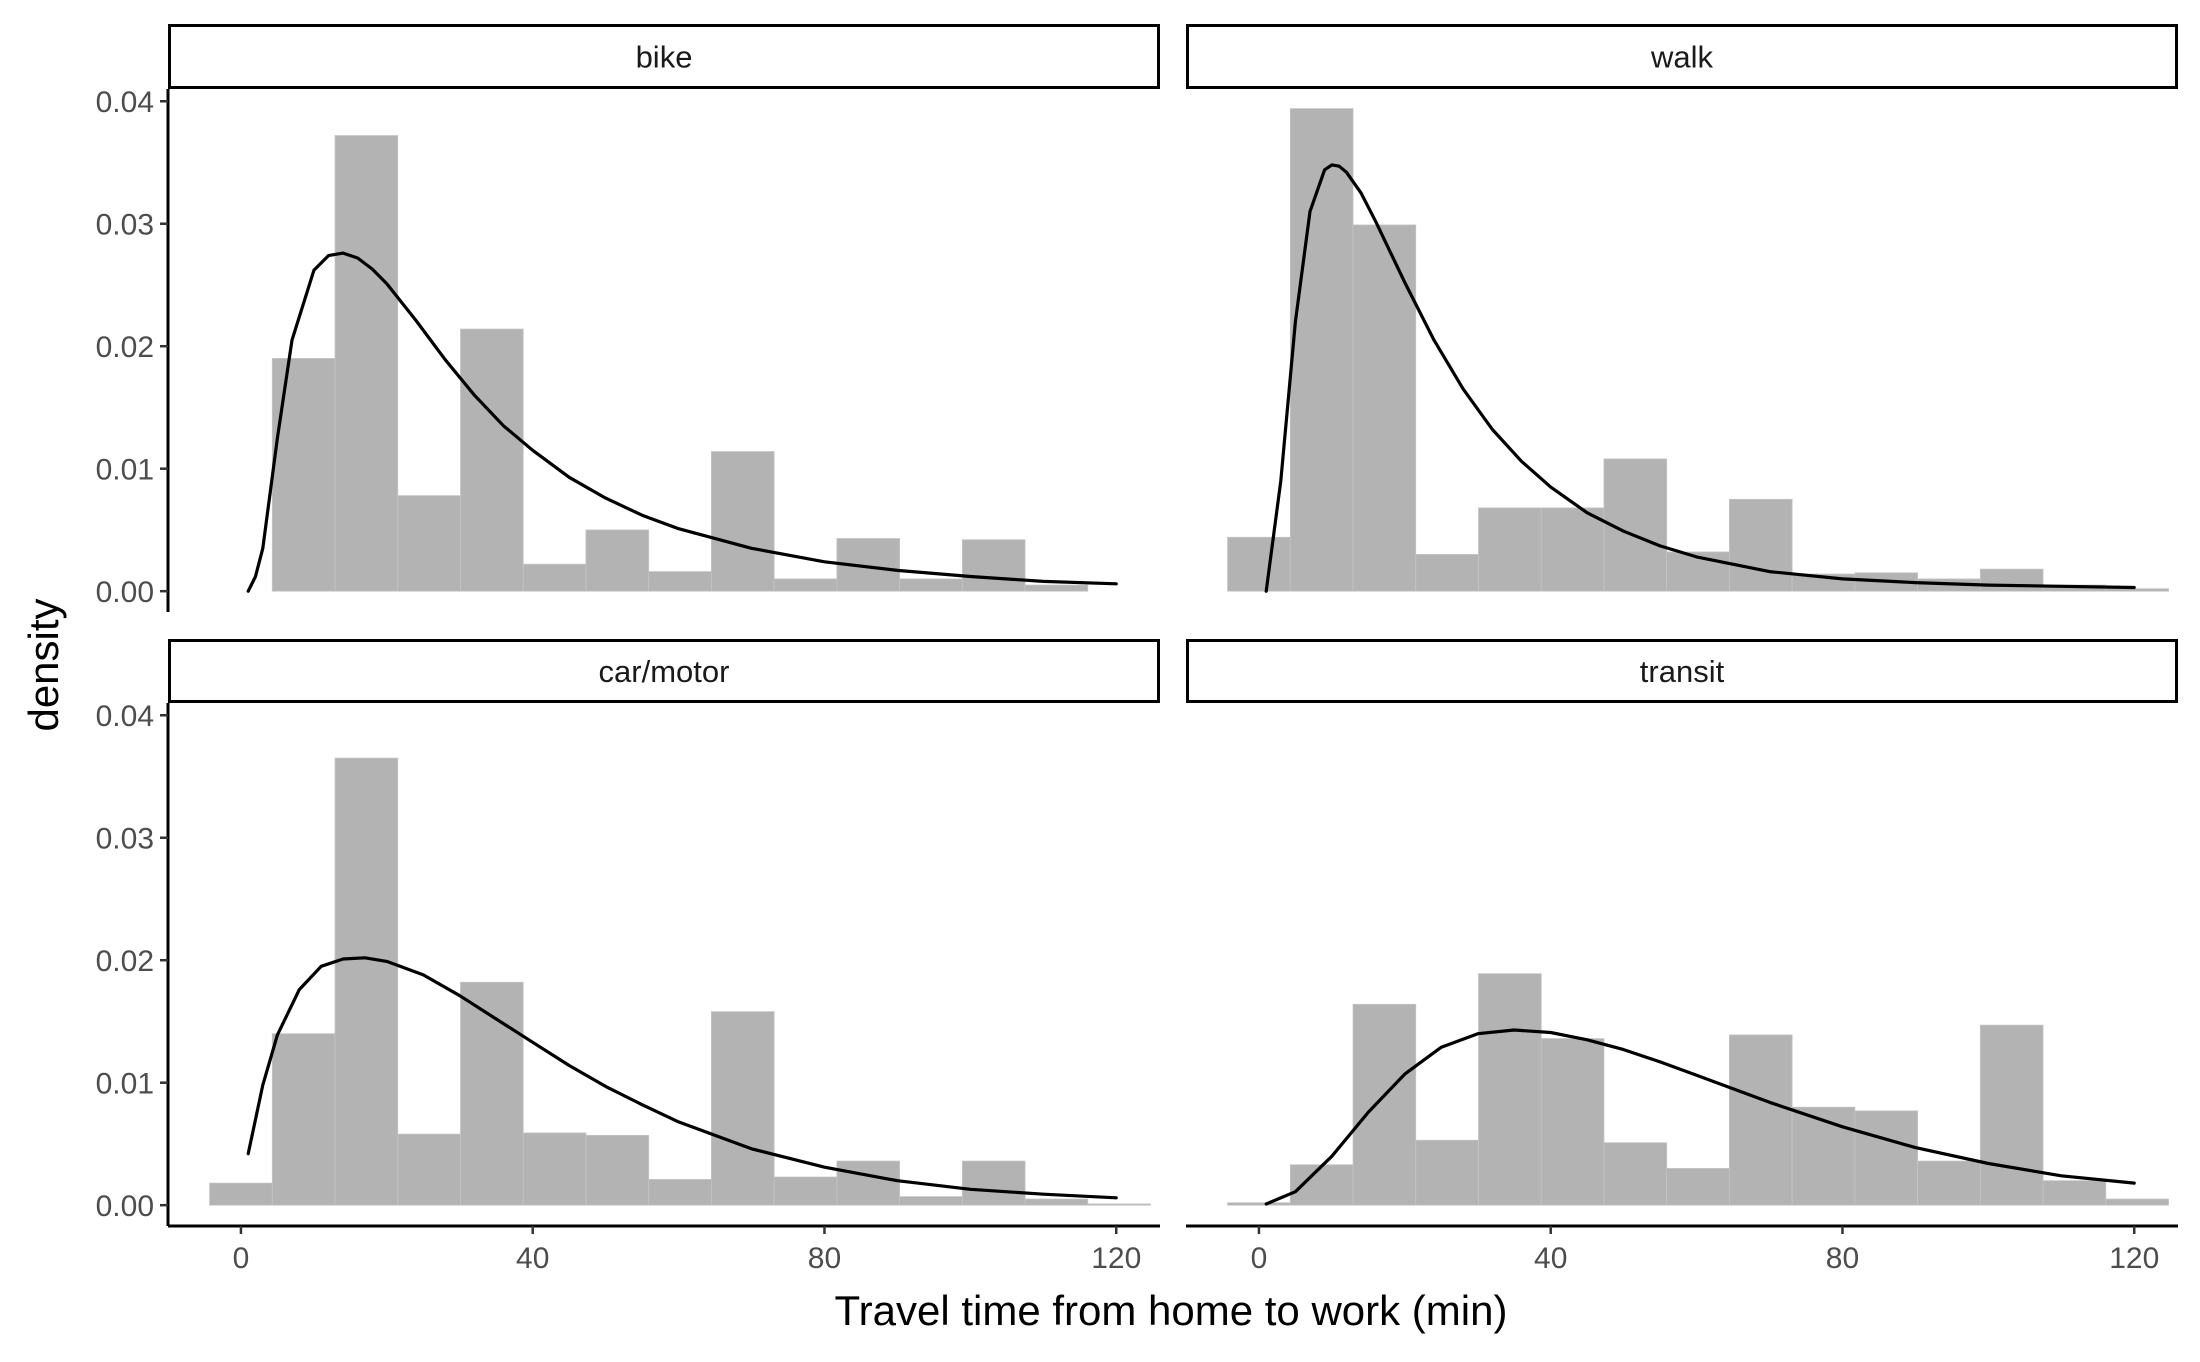  Describe the element at coordinates (1700, 1117) in the screenshot. I see `density-curve-transit` at that location.